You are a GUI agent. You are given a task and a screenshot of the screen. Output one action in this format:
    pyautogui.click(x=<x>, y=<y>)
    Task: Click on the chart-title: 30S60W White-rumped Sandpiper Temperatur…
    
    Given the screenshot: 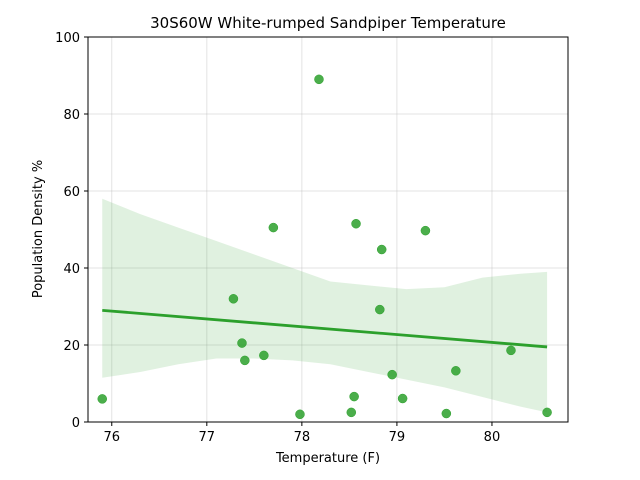 What is the action you would take?
    pyautogui.click(x=328, y=23)
    